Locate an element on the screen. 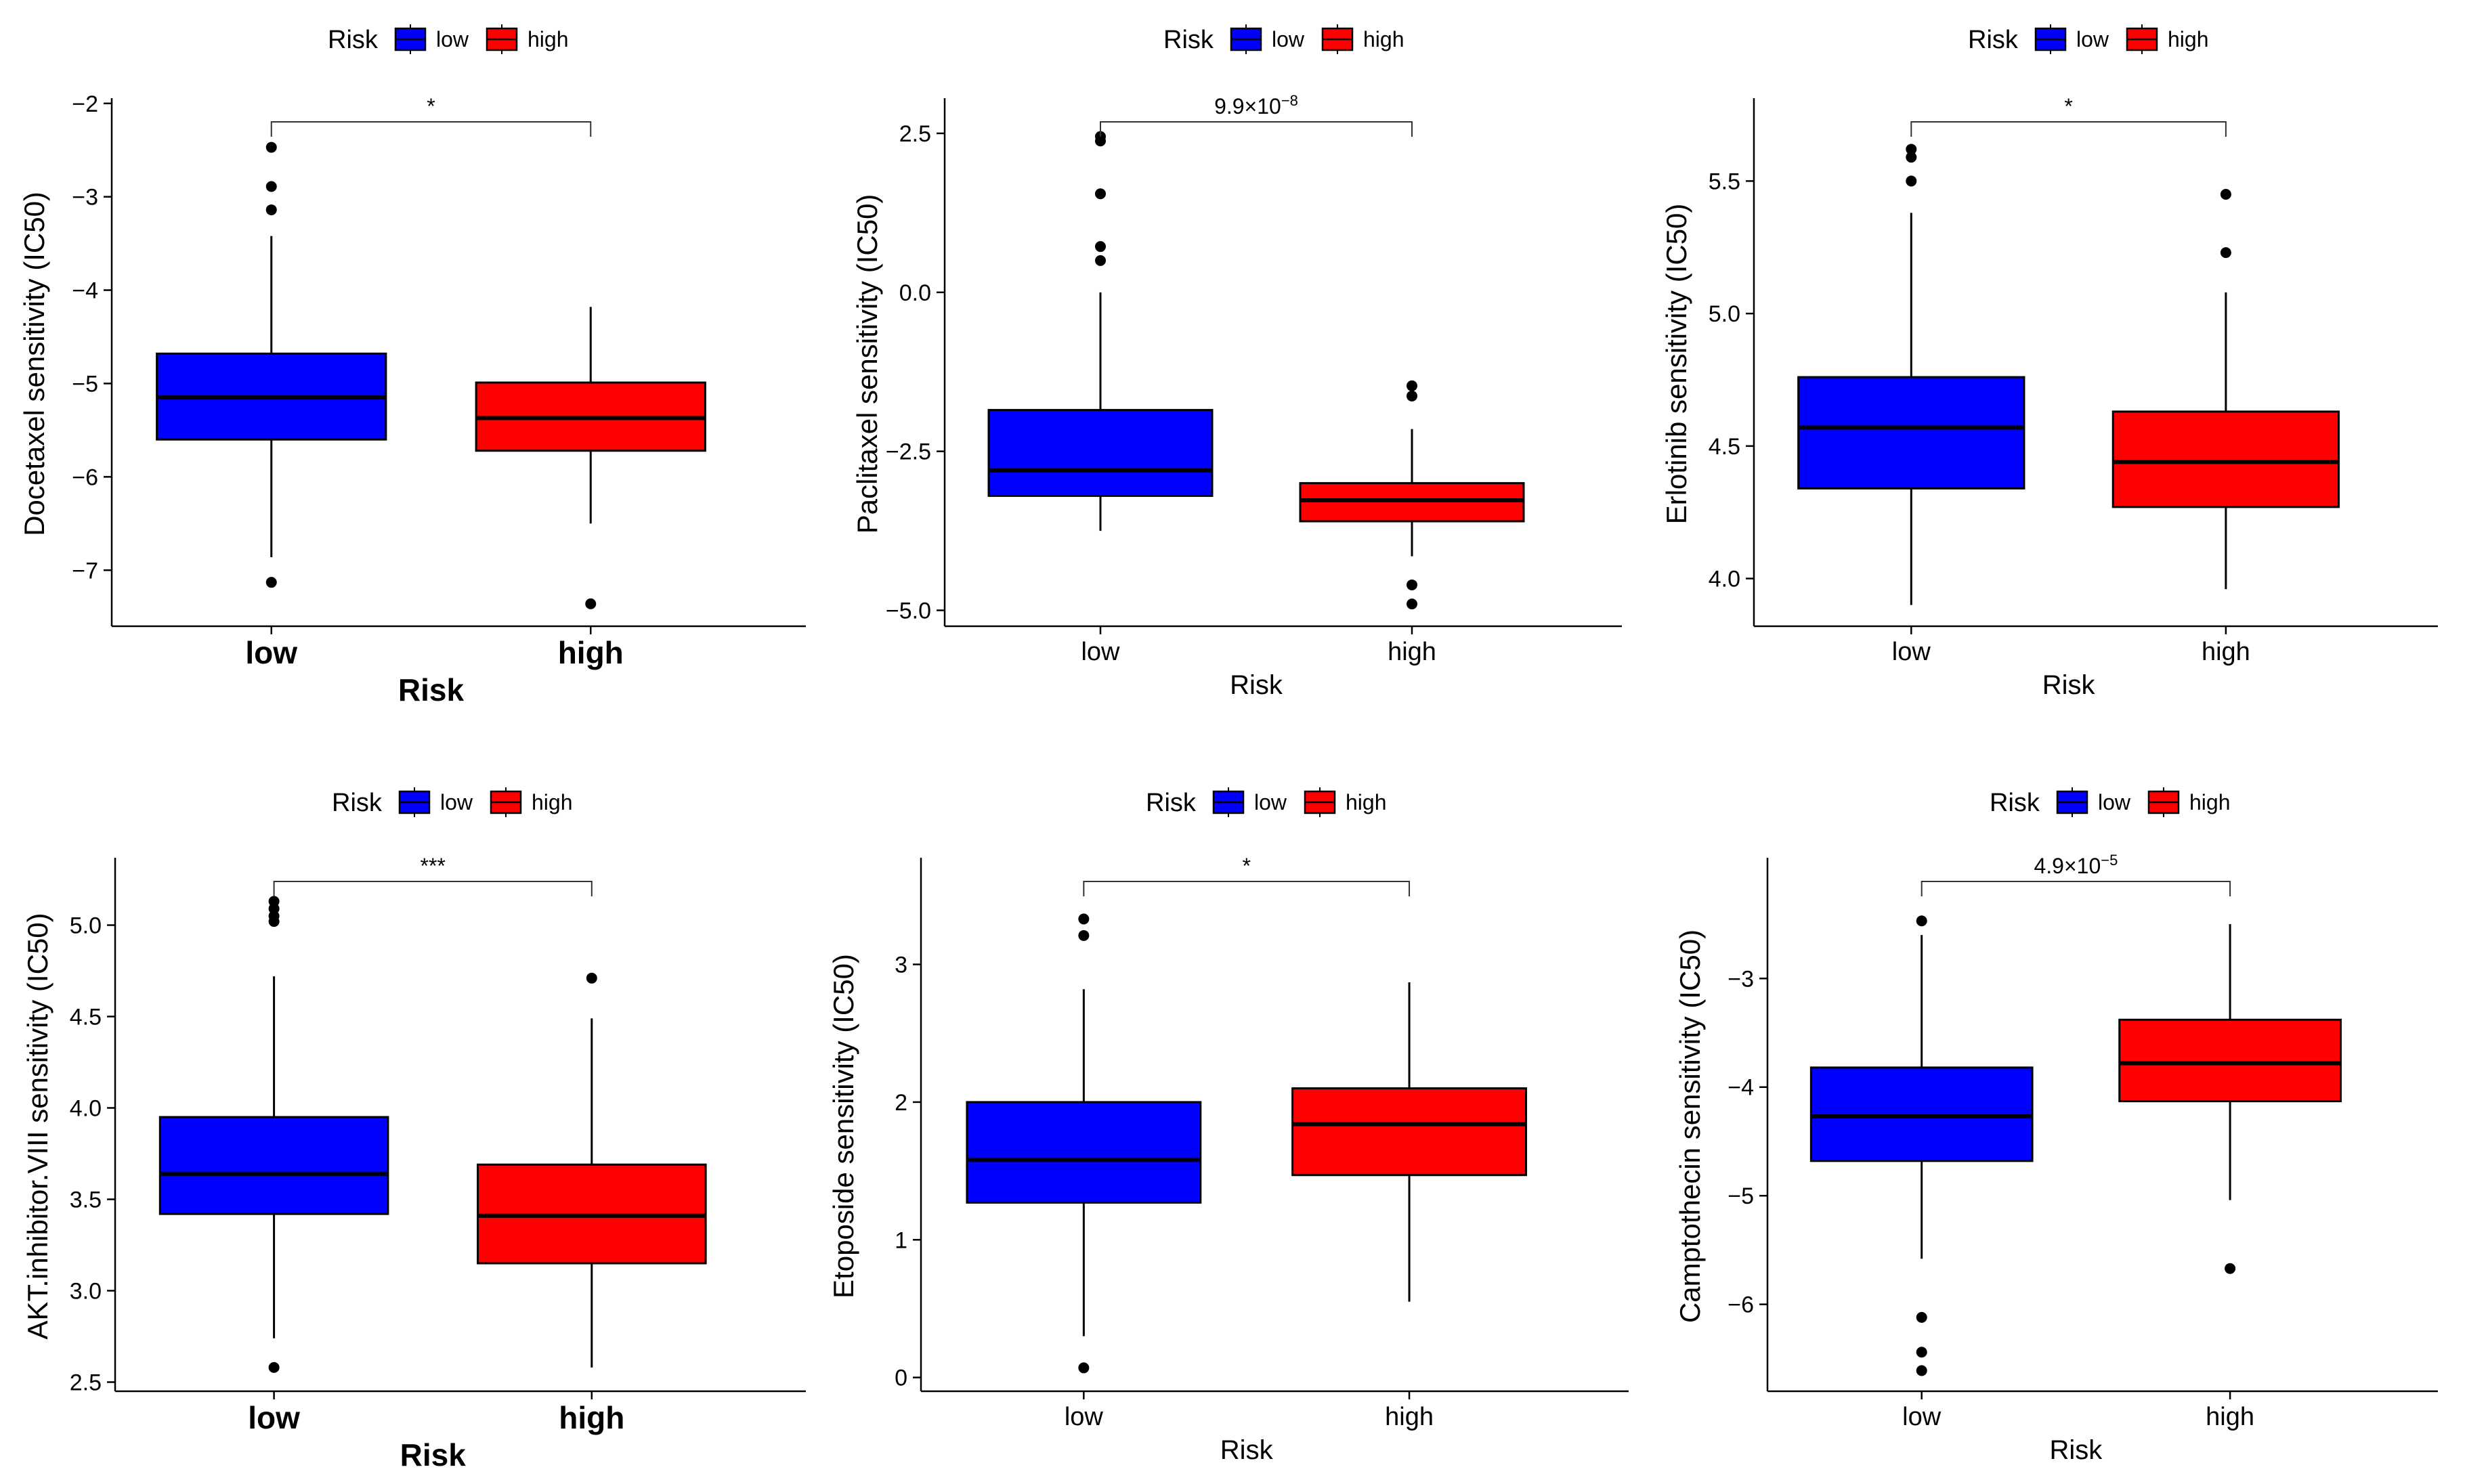  y-axis-title: Camptothecin sensitivity (IC50) is located at coordinates (1690, 1126).